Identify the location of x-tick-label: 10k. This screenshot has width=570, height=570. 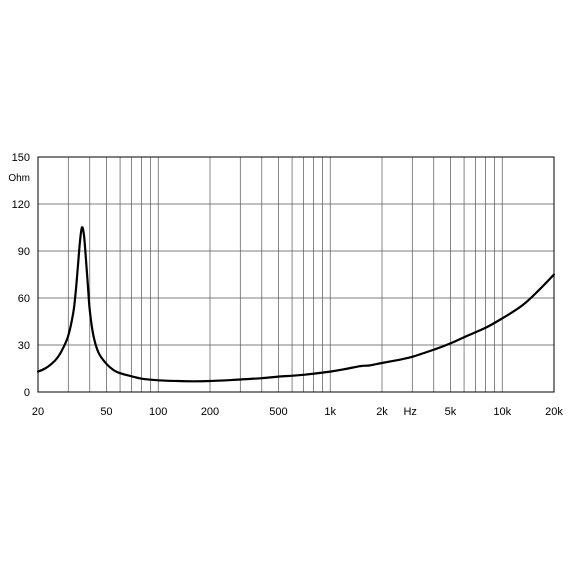
(502, 412).